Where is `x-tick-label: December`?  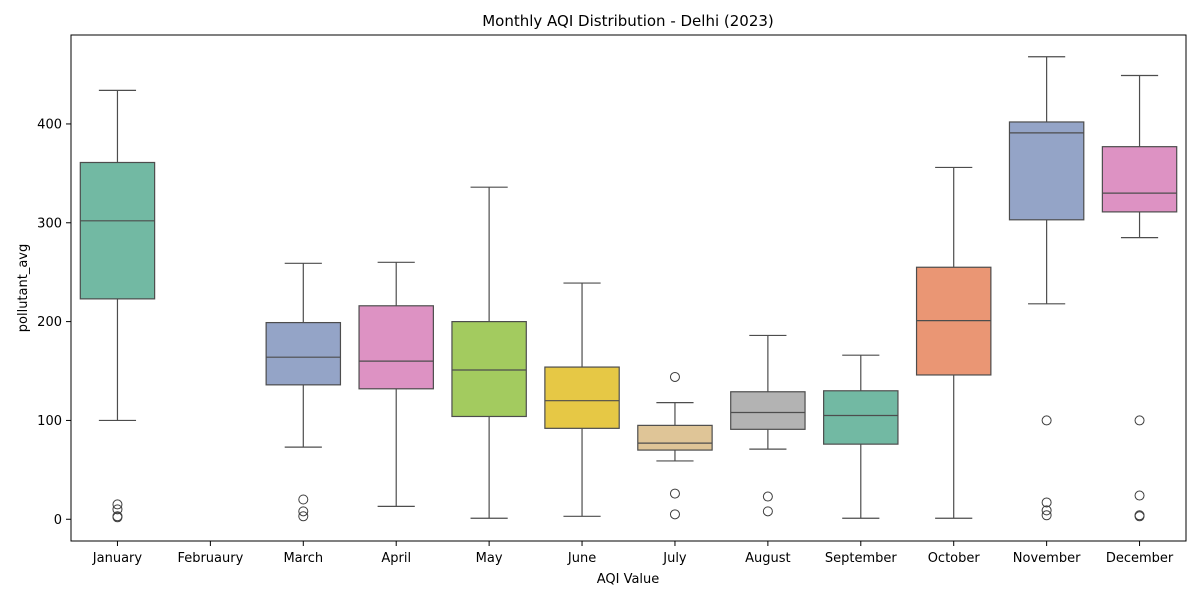
x-tick-label: December is located at coordinates (1140, 558).